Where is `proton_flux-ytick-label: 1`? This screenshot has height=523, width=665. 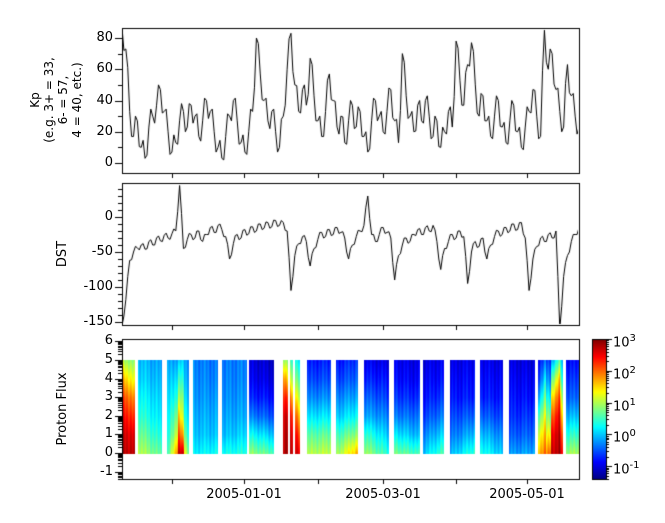
proton_flux-ytick-label: 1 is located at coordinates (108, 434).